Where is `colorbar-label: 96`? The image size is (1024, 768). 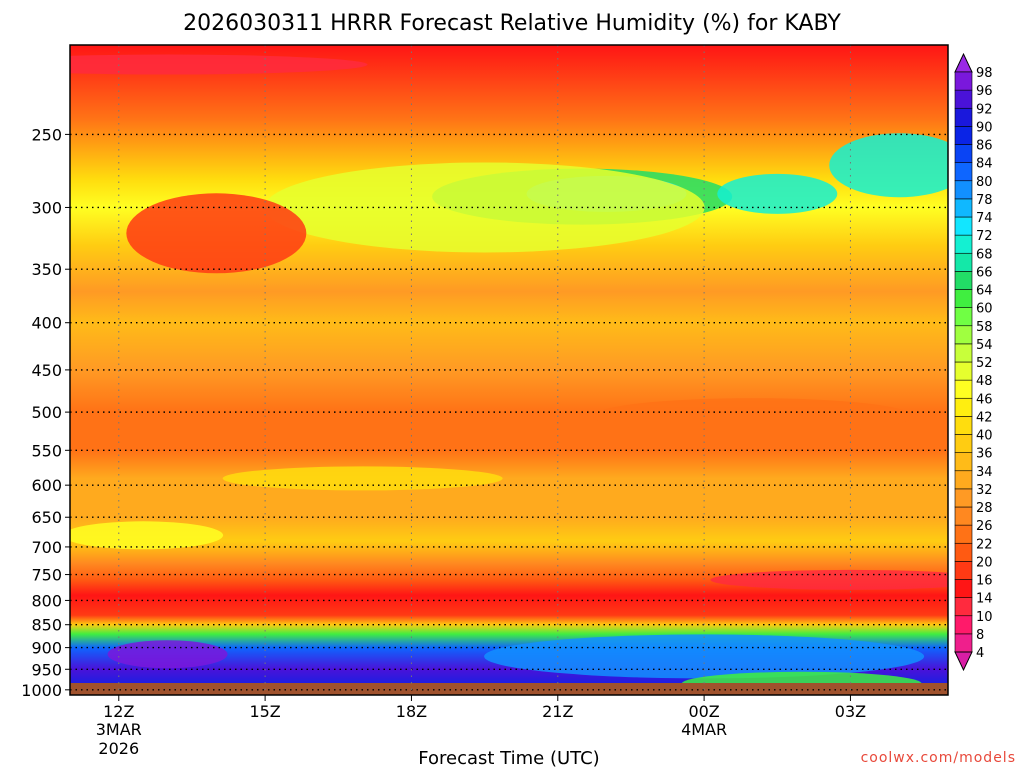
colorbar-label: 96 is located at coordinates (984, 91).